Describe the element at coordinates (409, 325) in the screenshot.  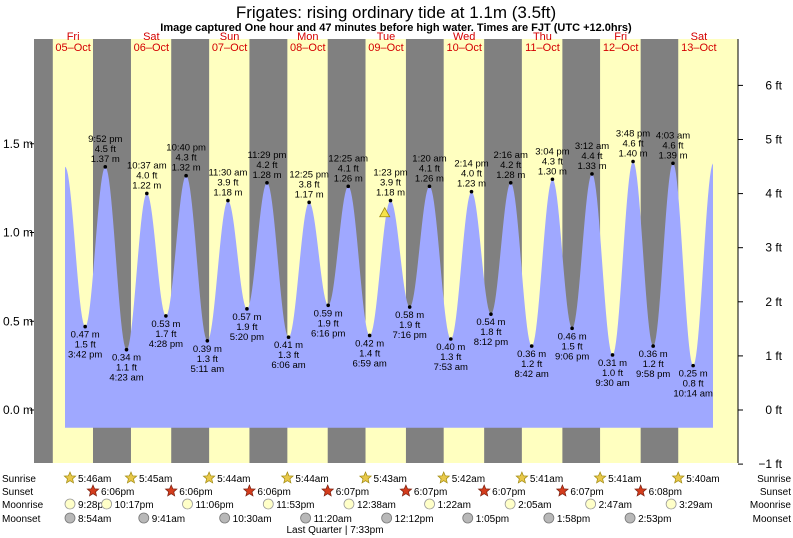
I see `tide-height-ft-label: 1.9 ft` at that location.